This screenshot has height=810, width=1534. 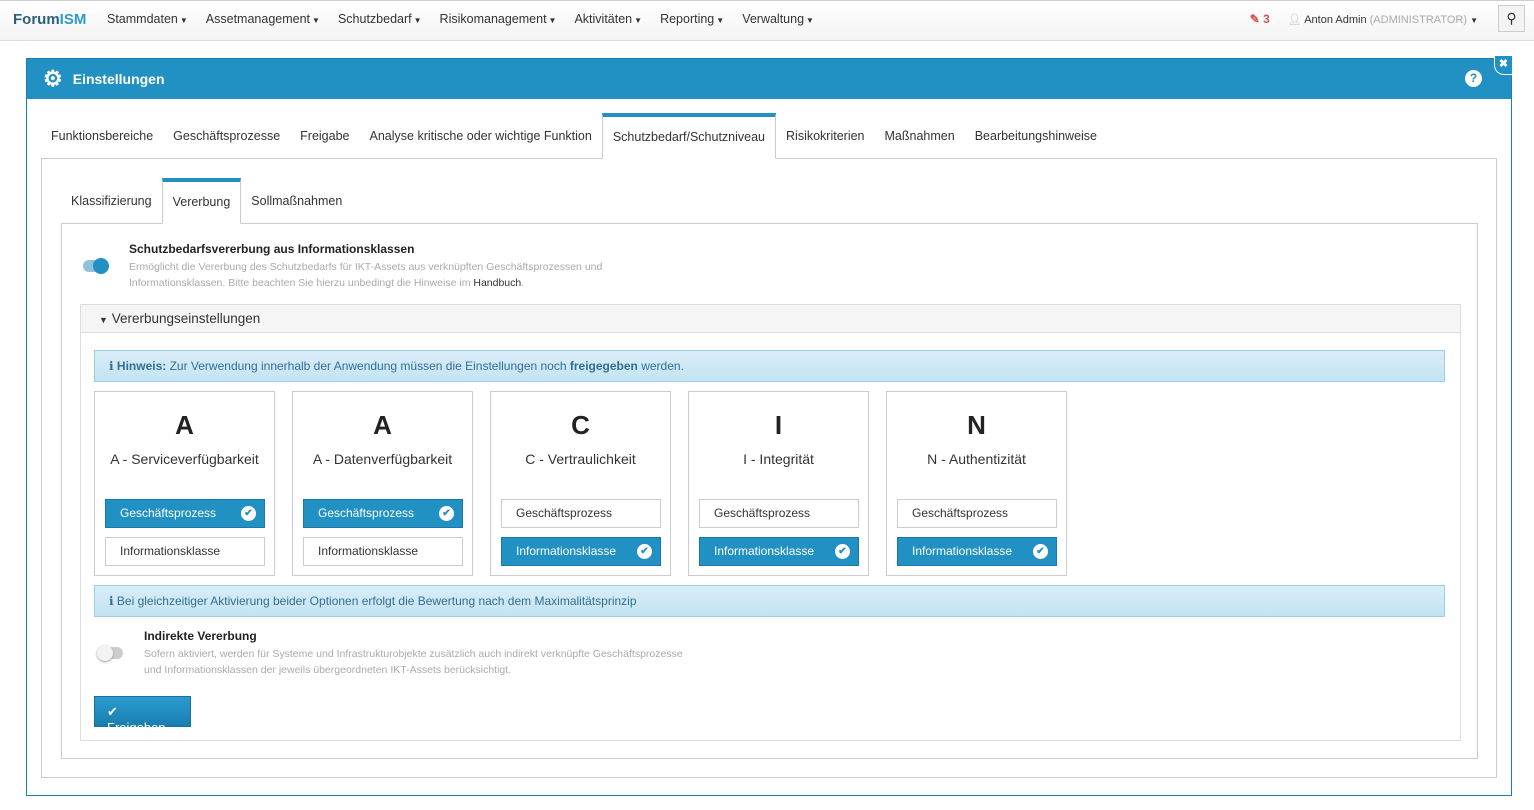 What do you see at coordinates (186, 318) in the screenshot?
I see `panel-title: Vererbungseinstellungen` at bounding box center [186, 318].